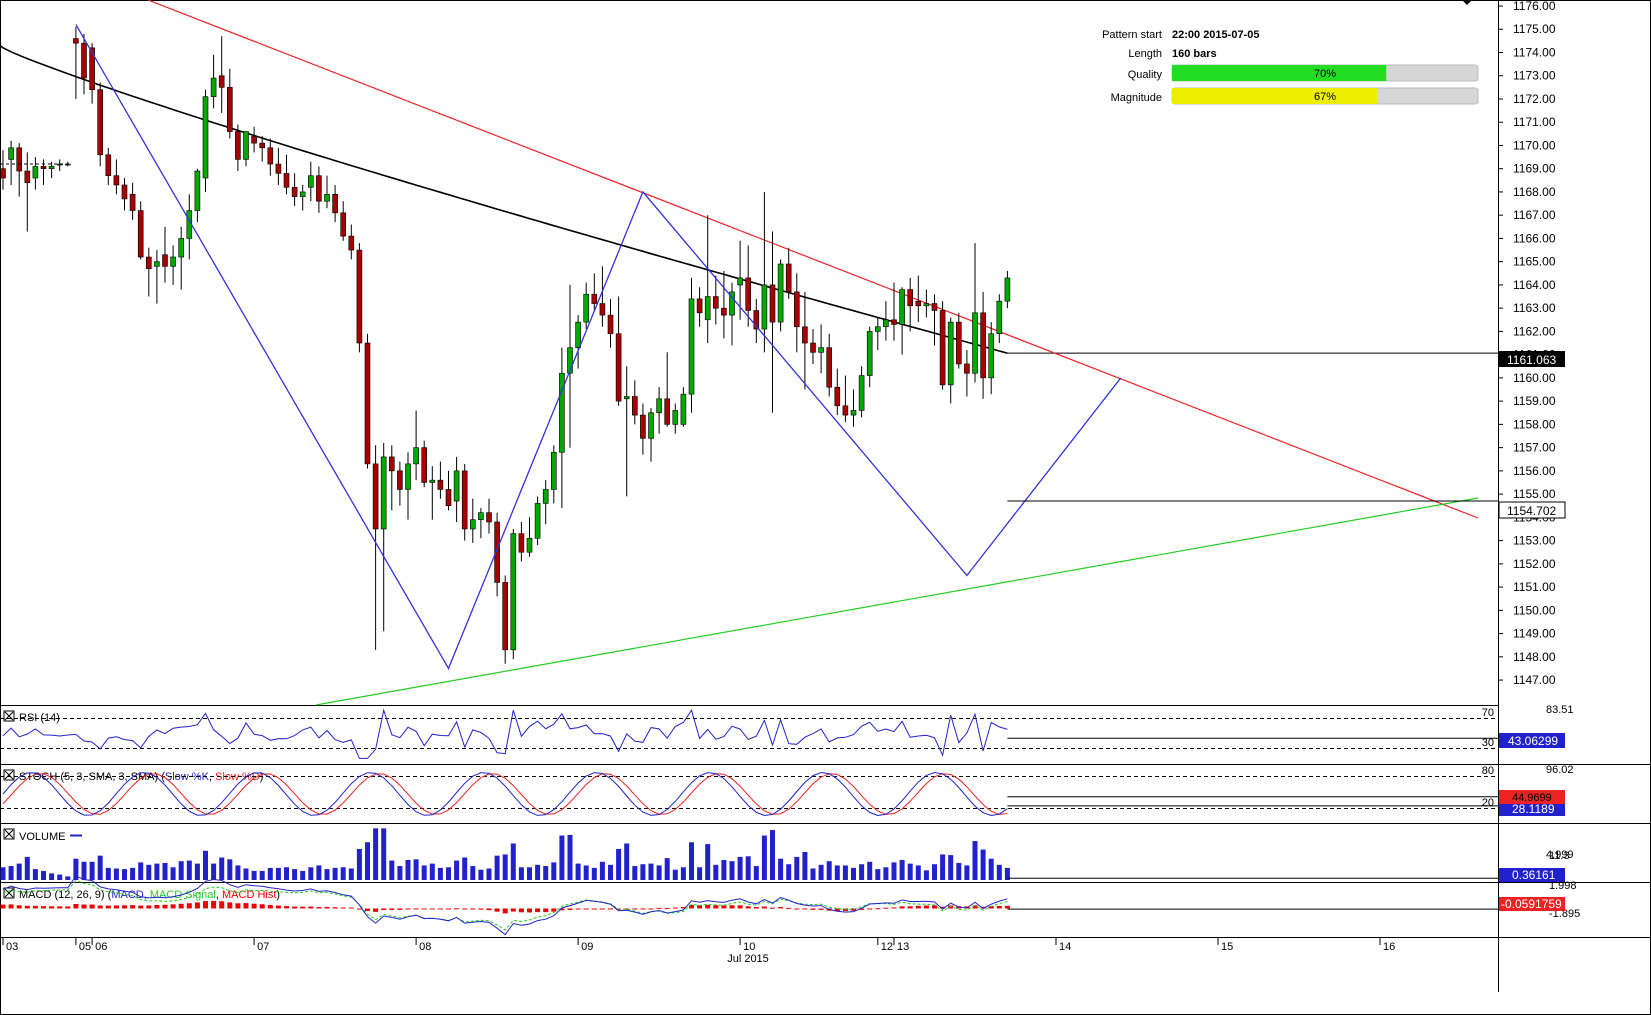  I want to click on macd-layer, so click(749, 905).